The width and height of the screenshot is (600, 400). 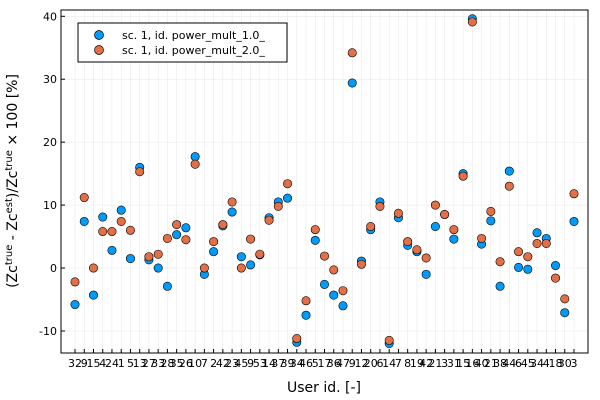 What do you see at coordinates (324, 388) in the screenshot?
I see `x-axis-label: User id. [-]` at bounding box center [324, 388].